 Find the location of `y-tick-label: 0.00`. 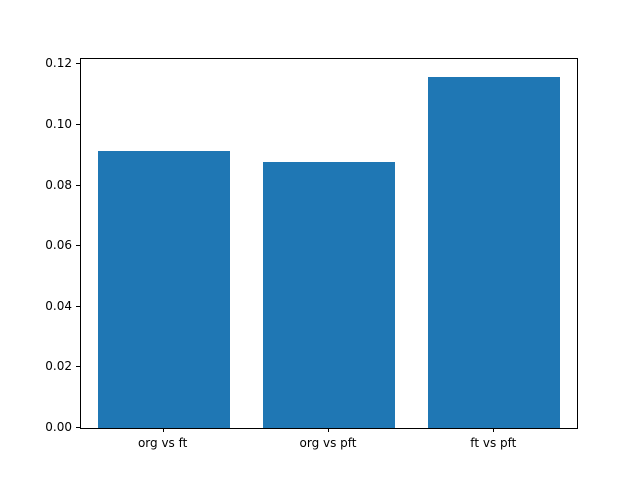

y-tick-label: 0.00 is located at coordinates (58, 427).